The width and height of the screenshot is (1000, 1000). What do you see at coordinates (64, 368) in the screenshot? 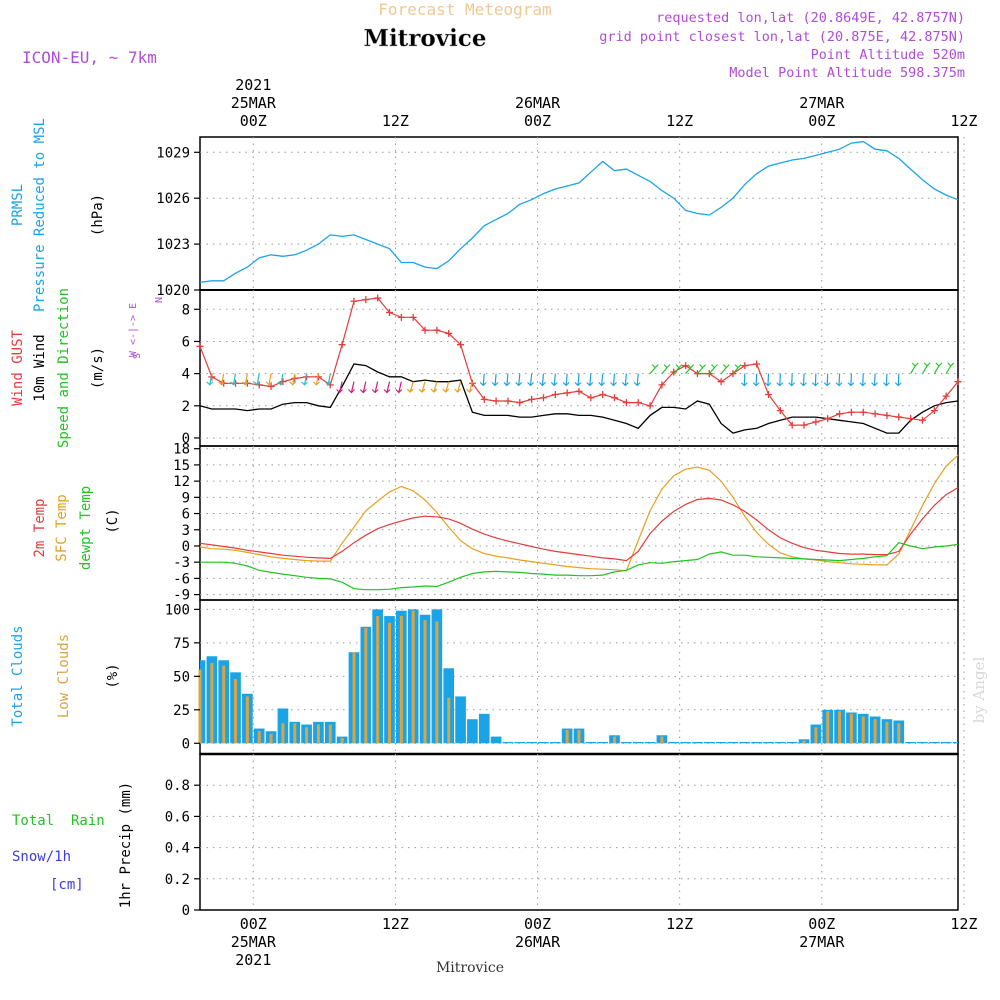
I see `wind-ylabel-dir: Speed and Direction` at bounding box center [64, 368].